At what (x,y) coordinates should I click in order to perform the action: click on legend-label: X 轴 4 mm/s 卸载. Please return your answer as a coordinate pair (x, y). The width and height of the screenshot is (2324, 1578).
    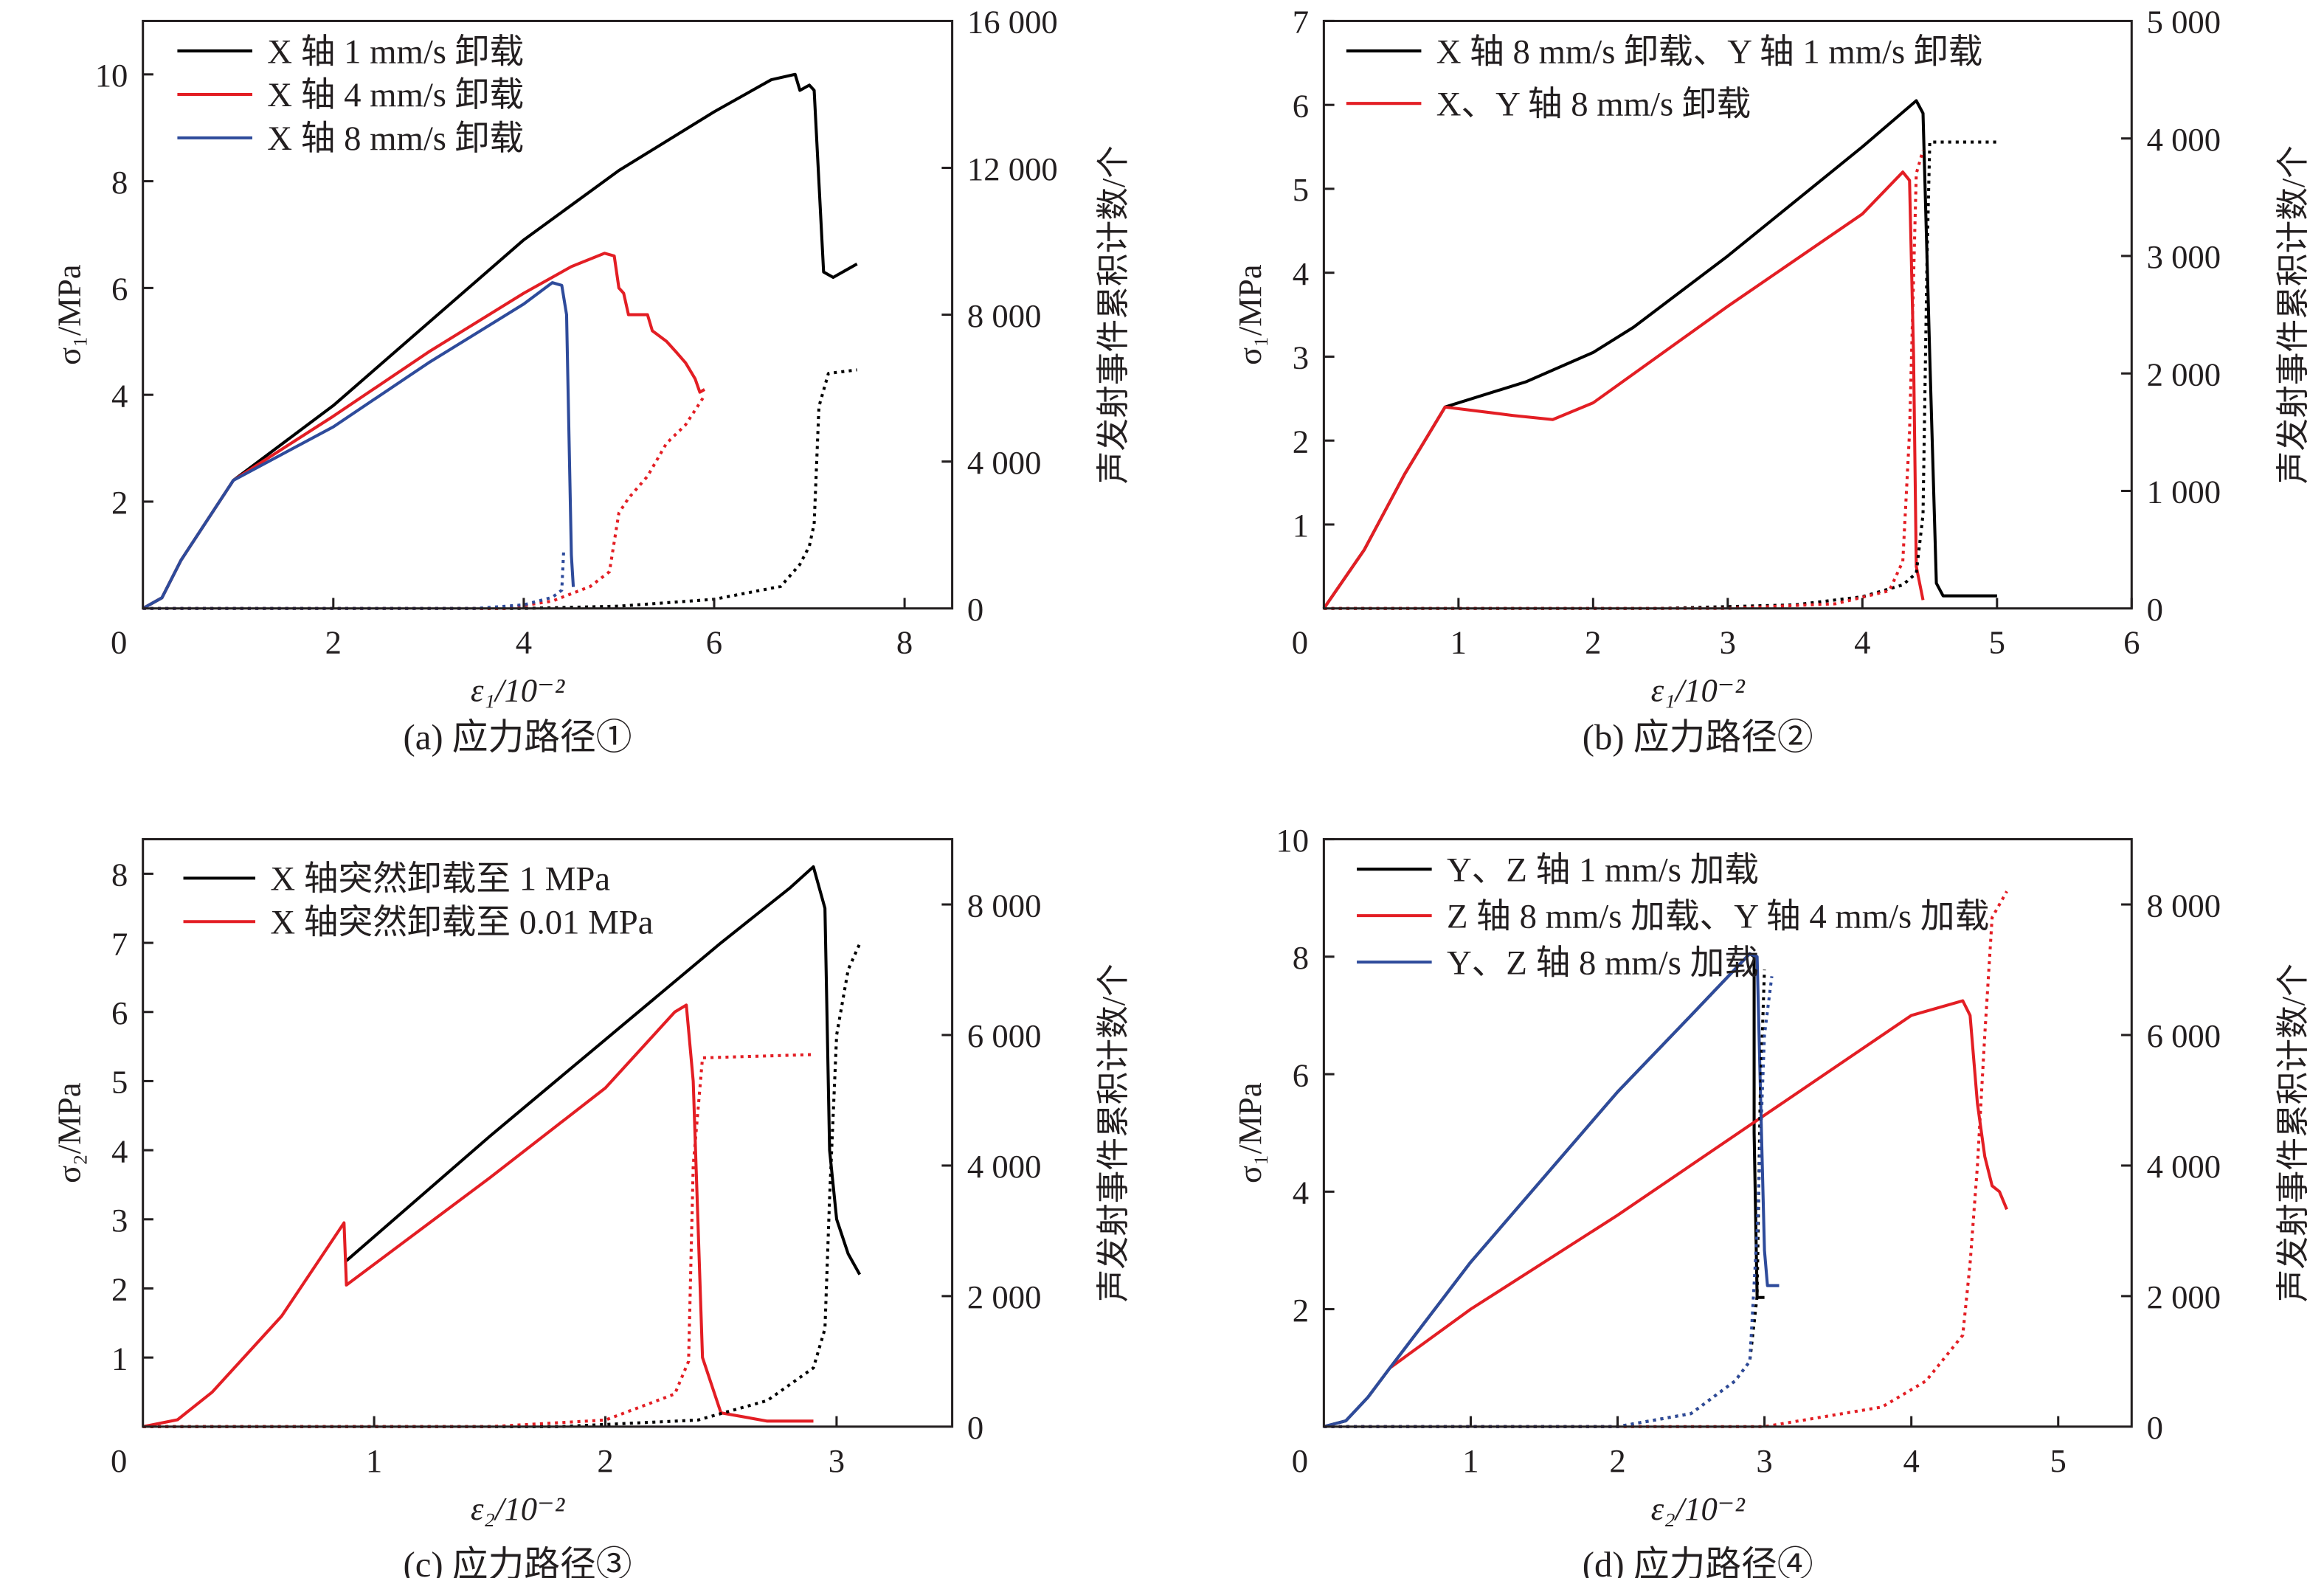
    Looking at the image, I should click on (395, 95).